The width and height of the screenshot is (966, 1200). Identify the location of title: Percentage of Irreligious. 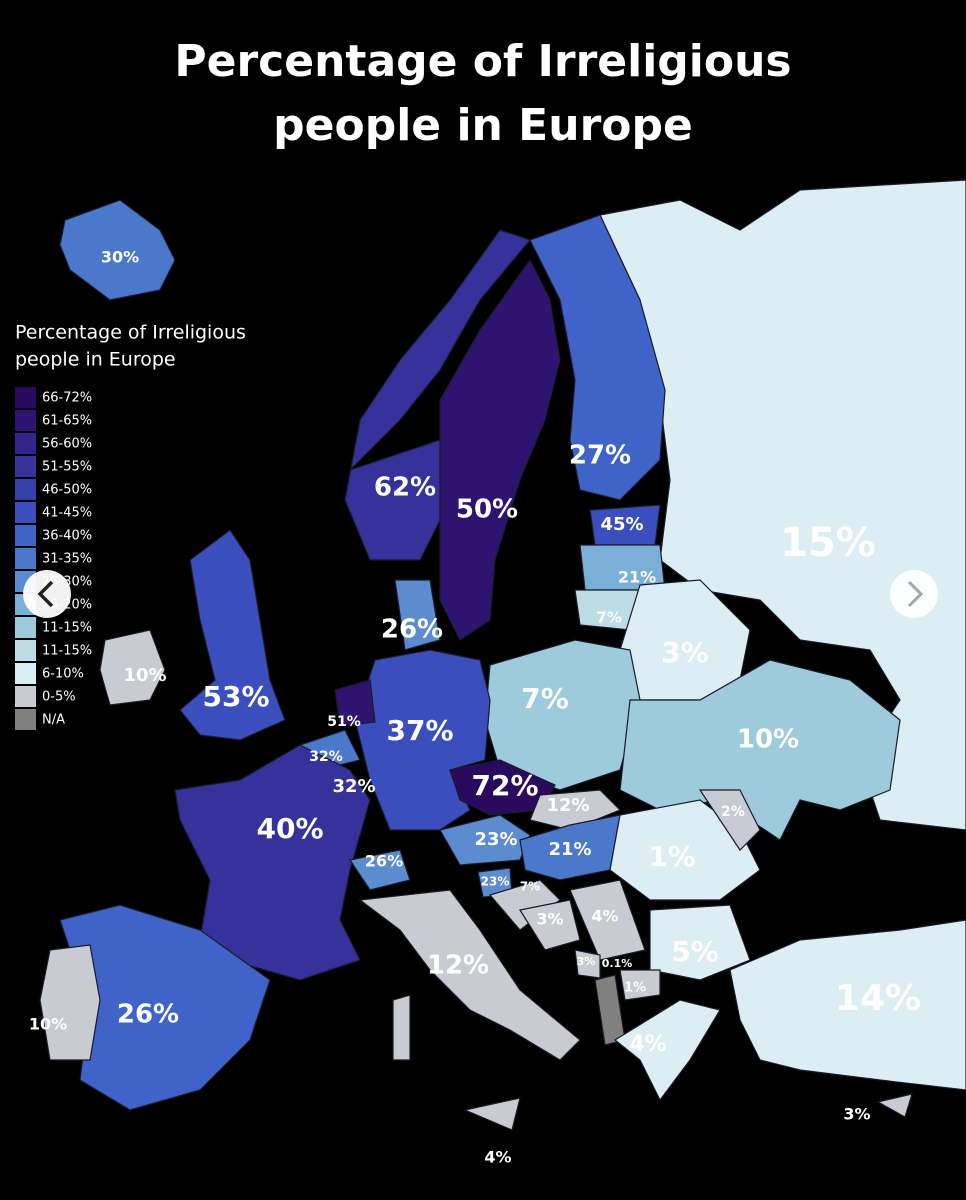
(482, 61).